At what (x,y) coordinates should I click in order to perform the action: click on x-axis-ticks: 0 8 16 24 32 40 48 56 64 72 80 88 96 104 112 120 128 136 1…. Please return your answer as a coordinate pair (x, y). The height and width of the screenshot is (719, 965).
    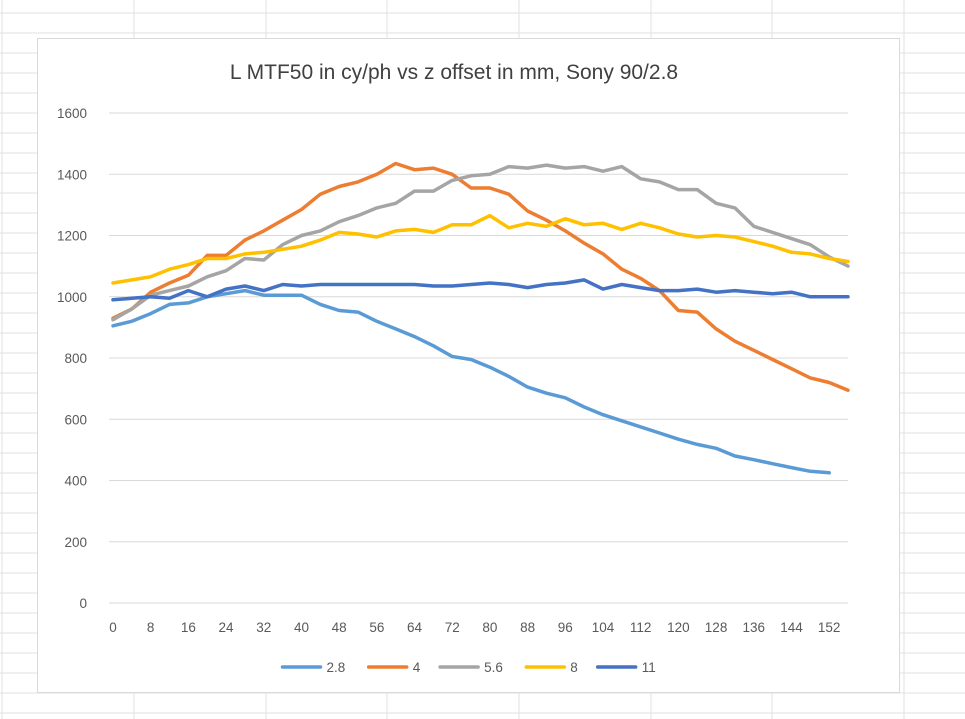
    Looking at the image, I should click on (474, 627).